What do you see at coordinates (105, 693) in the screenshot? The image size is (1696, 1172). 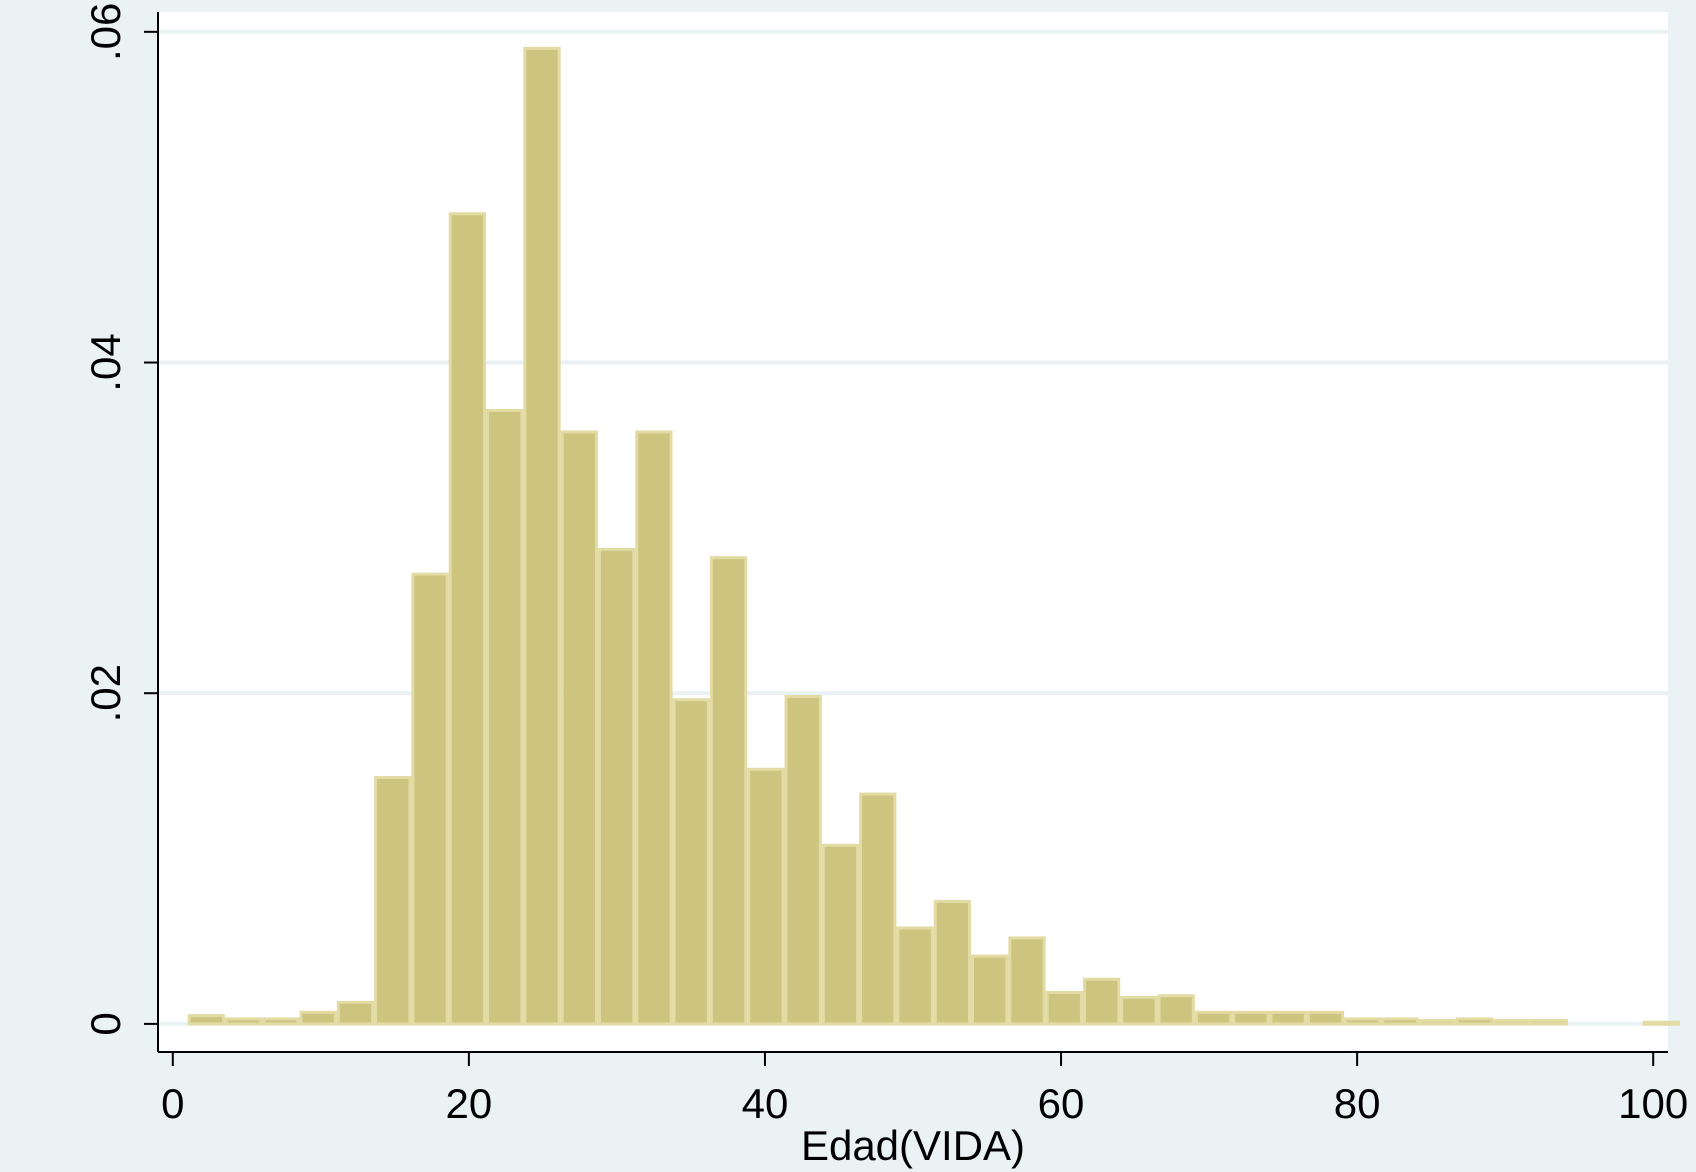 I see `y-tick-label: .02` at bounding box center [105, 693].